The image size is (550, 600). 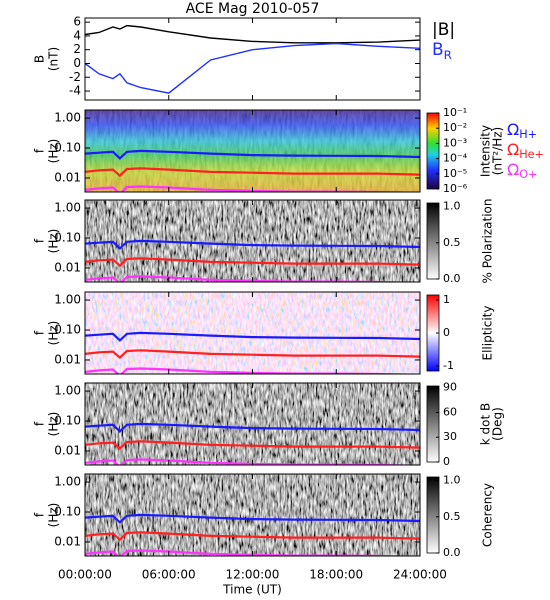 I want to click on colorbar-tick-label: 1, so click(x=446, y=299).